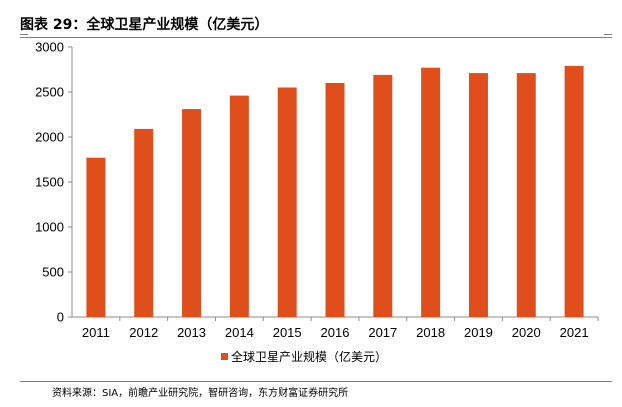 This screenshot has height=407, width=622. I want to click on y-tick-label: 2500, so click(49, 92).